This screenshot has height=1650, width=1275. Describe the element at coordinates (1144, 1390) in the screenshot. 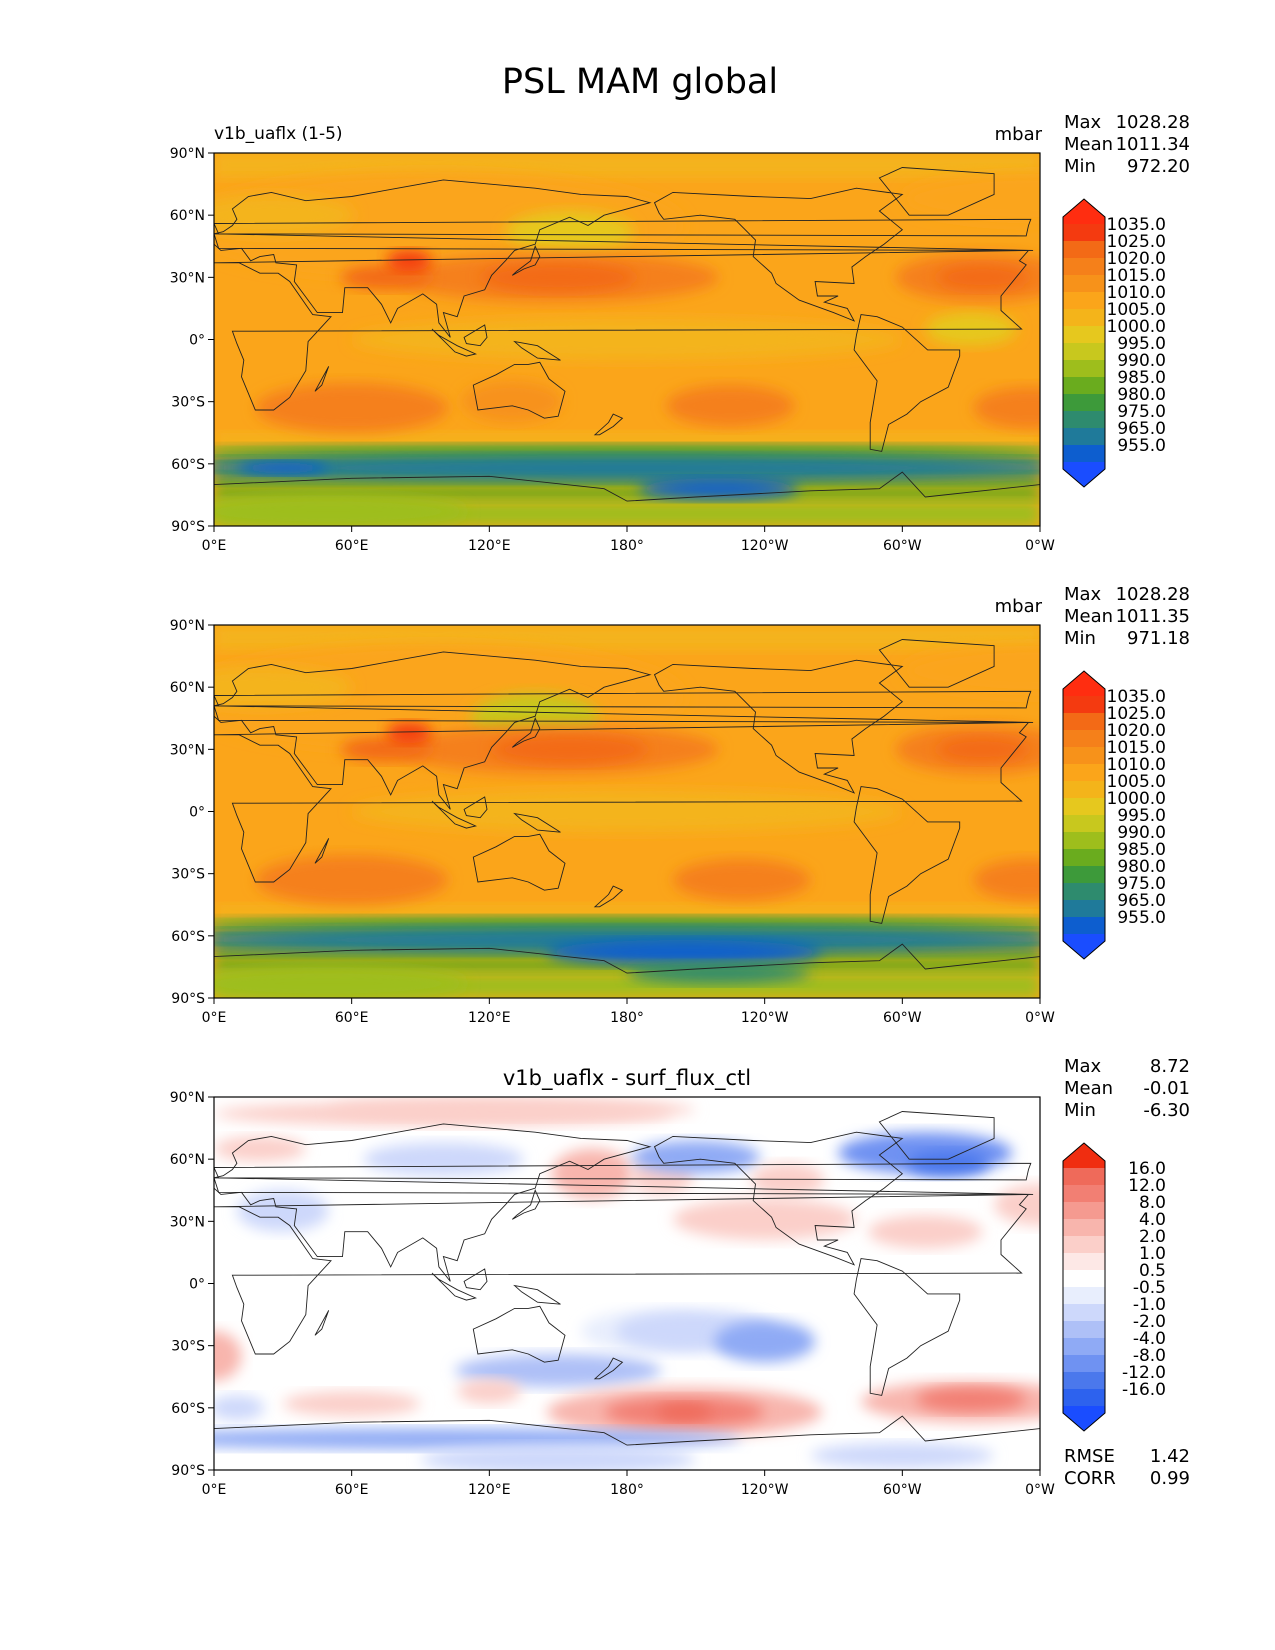

I see `colorbar-label: -16.0` at that location.